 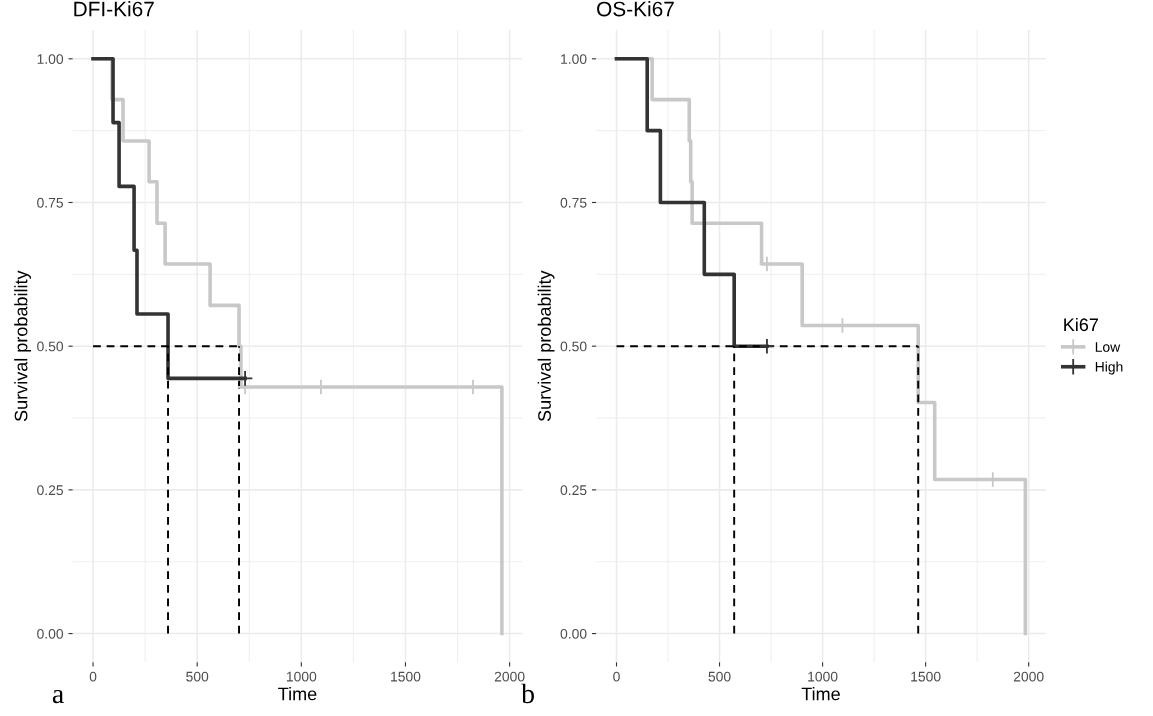 What do you see at coordinates (1109, 368) in the screenshot?
I see `legend-label: High` at bounding box center [1109, 368].